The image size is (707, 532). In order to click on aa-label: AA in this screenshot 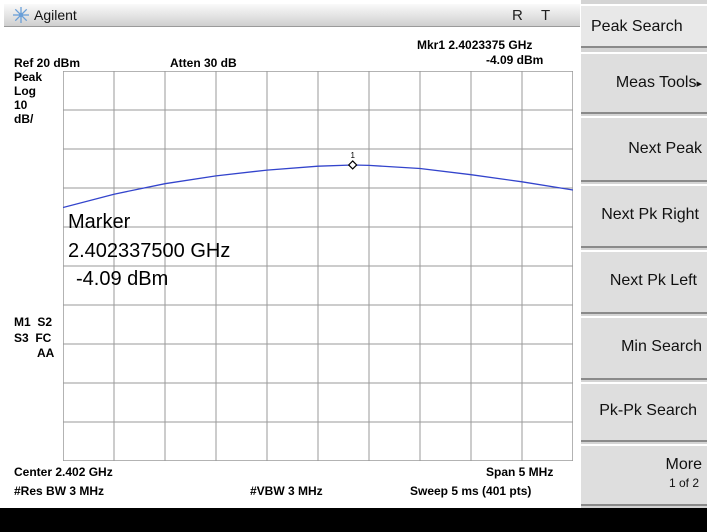, I will do `click(46, 353)`.